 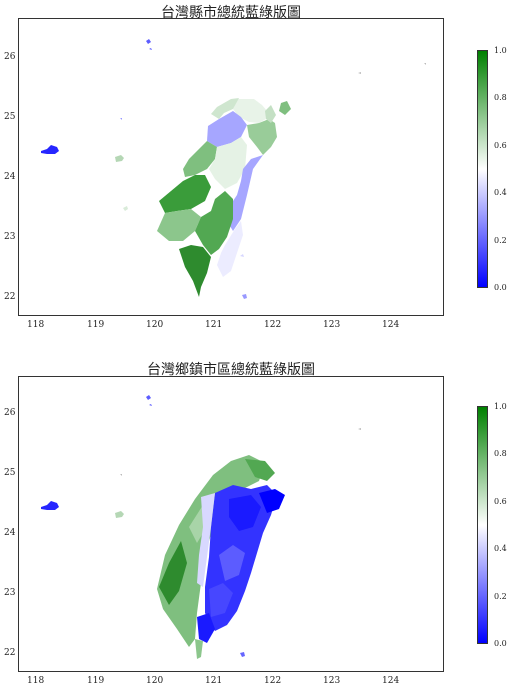 I want to click on map1-colorbar-tick: 0.6, so click(x=500, y=145).